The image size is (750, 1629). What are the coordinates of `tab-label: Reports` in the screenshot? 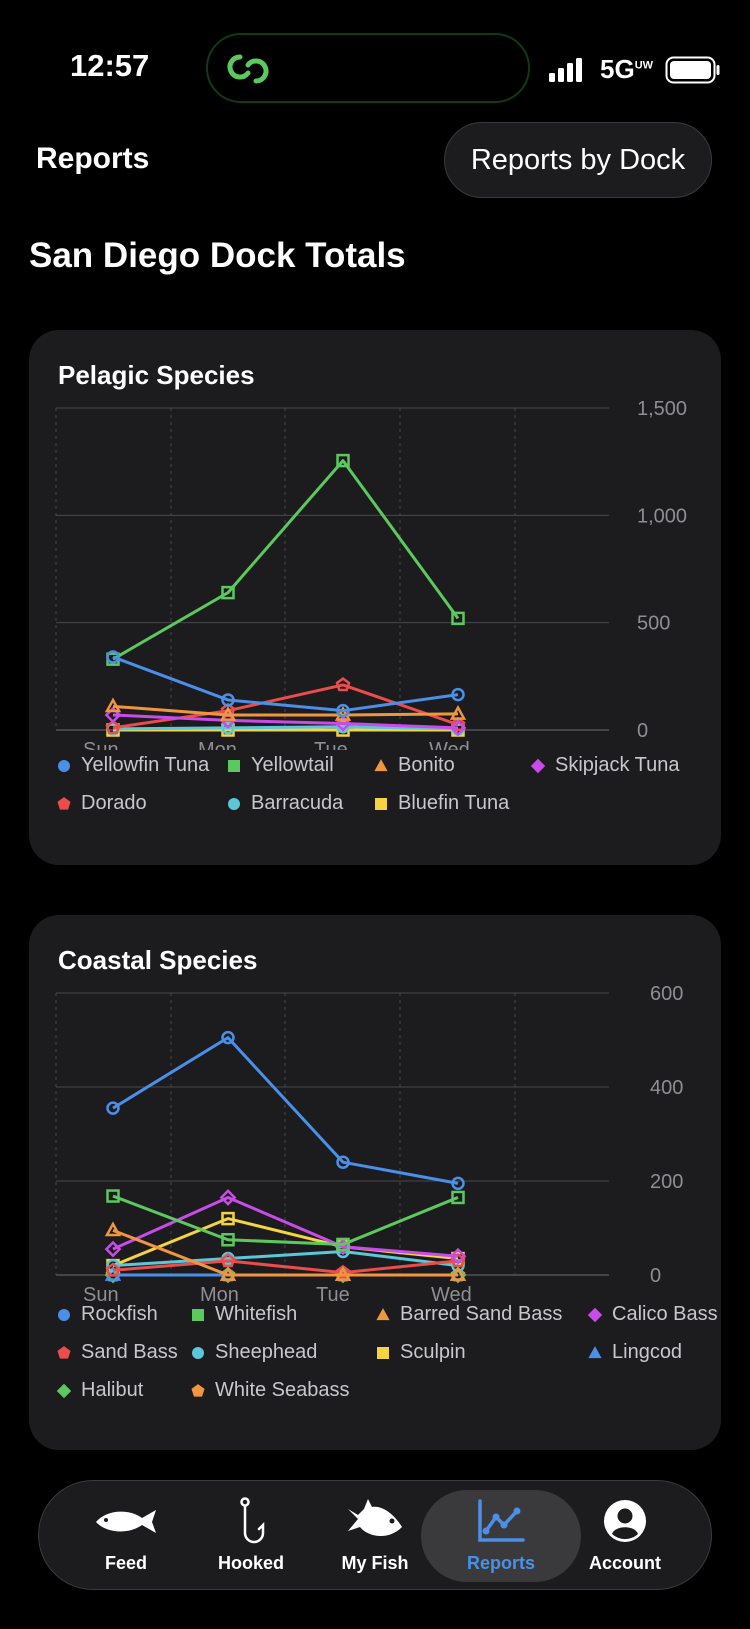 It's located at (500, 1563).